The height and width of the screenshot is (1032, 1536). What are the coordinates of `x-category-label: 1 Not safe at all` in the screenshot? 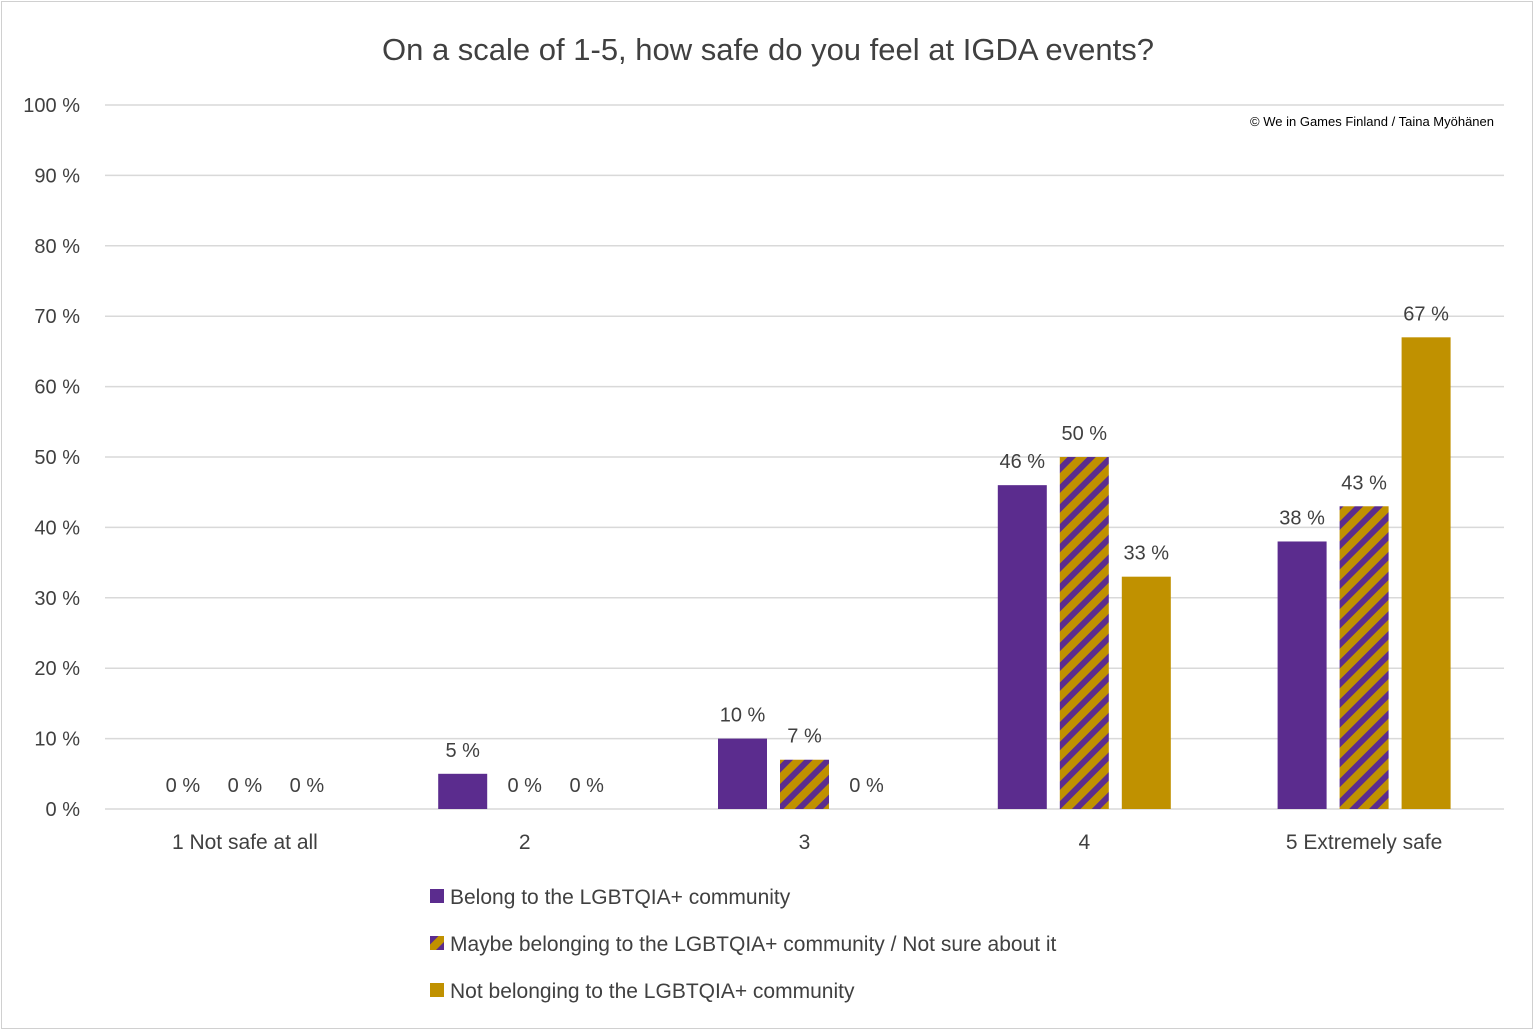 It's located at (245, 842).